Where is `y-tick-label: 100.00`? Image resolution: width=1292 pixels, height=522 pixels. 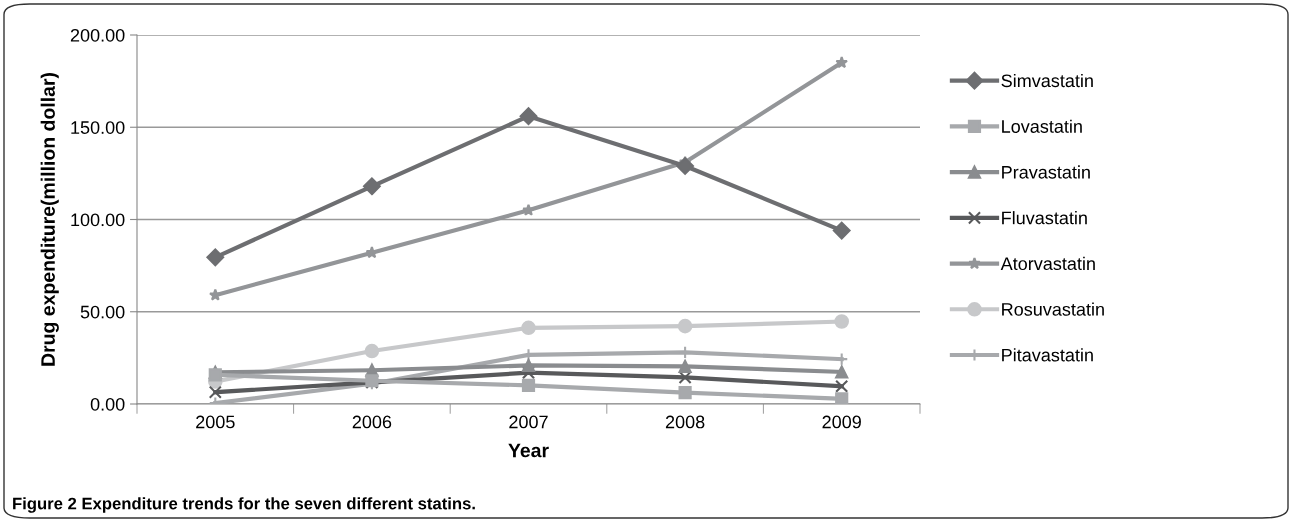 y-tick-label: 100.00 is located at coordinates (98, 220).